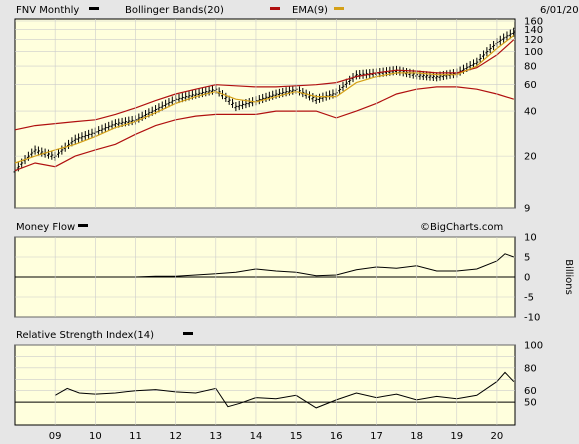  I want to click on x-tick-label: 09, so click(55, 436).